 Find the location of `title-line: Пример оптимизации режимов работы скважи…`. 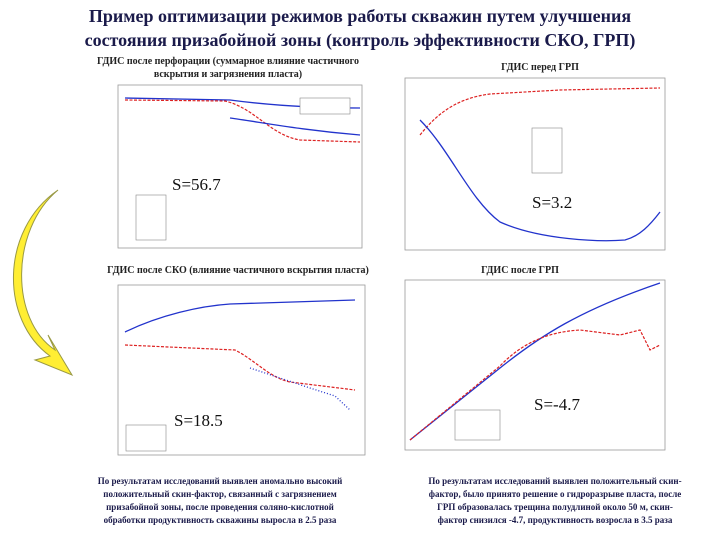

title-line: Пример оптимизации режимов работы скважи… is located at coordinates (360, 16).